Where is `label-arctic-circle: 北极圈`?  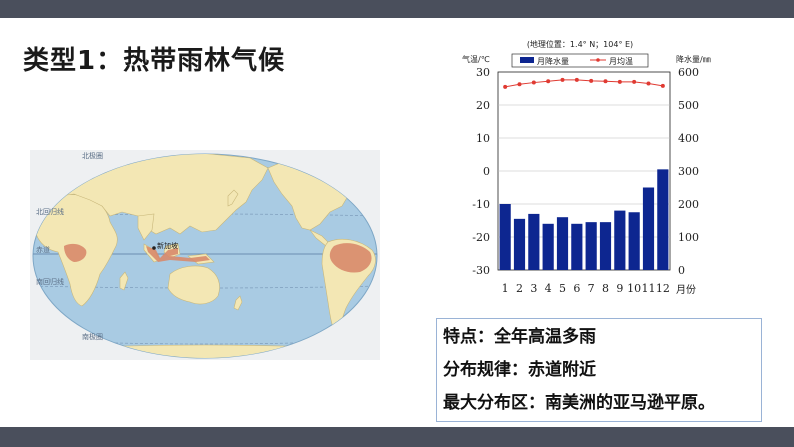
label-arctic-circle: 北极圈 is located at coordinates (92, 155).